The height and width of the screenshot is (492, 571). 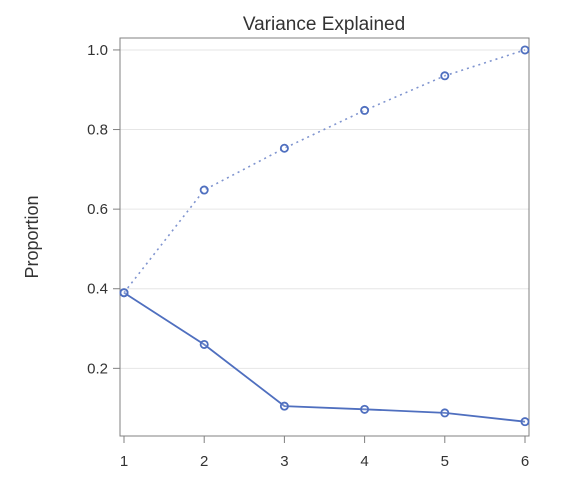 I want to click on x-tick-label: 4, so click(x=364, y=461).